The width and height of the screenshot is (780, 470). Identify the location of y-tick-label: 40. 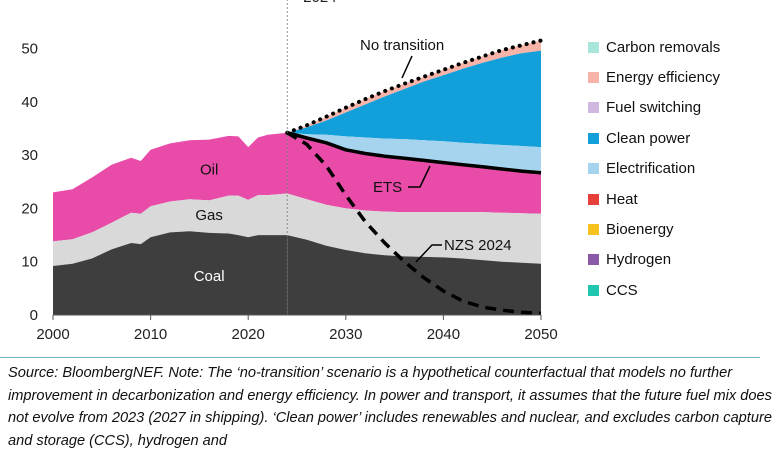
(29, 102).